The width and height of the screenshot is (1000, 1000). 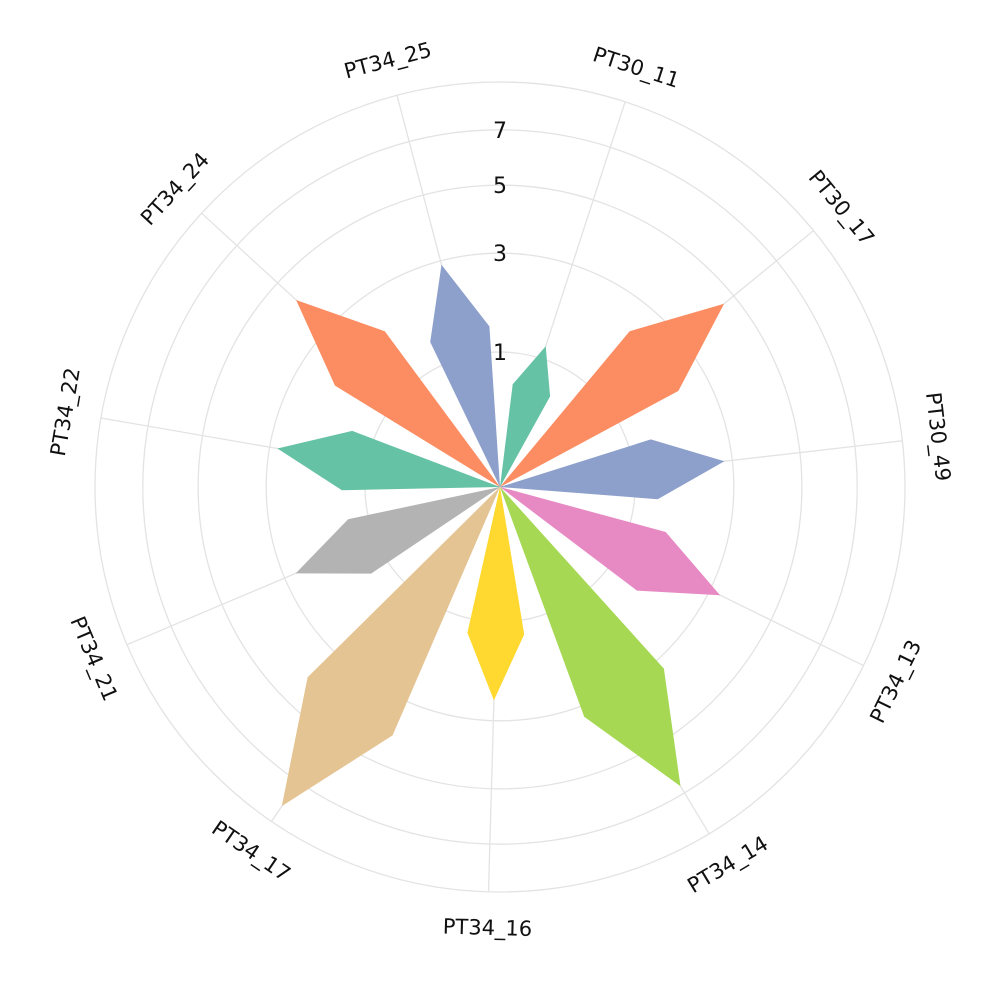 I want to click on category-label: PT34_24, so click(x=175, y=189).